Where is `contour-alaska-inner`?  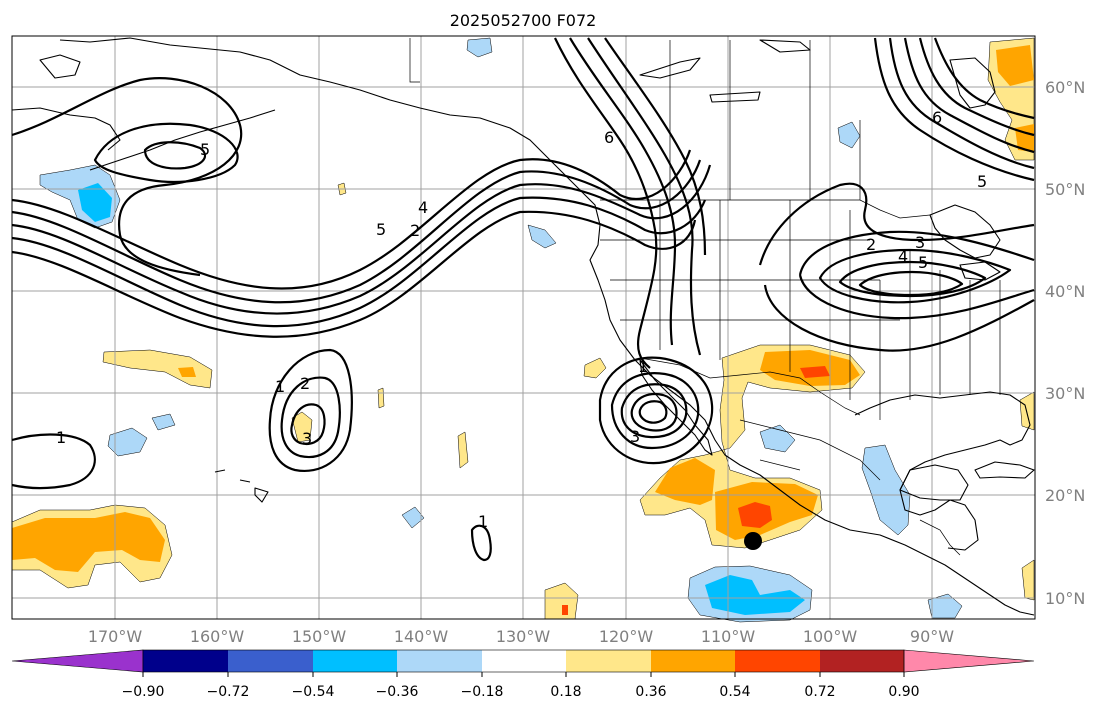
contour-alaska-inner is located at coordinates (175, 155).